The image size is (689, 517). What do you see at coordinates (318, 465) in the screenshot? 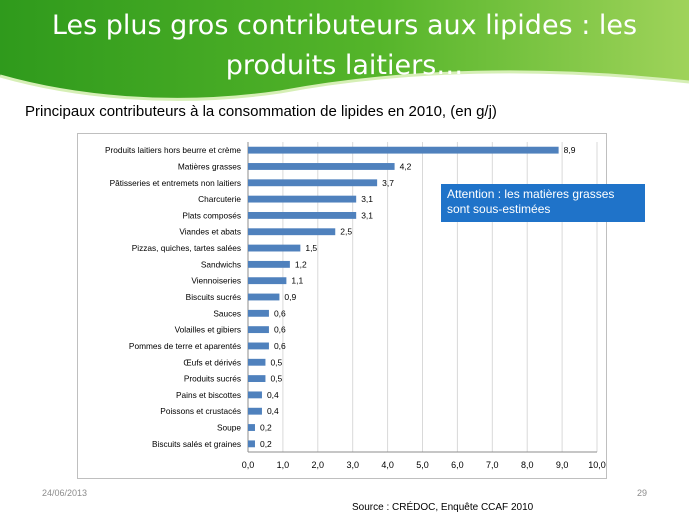
I see `x-tick-label: 2,0` at bounding box center [318, 465].